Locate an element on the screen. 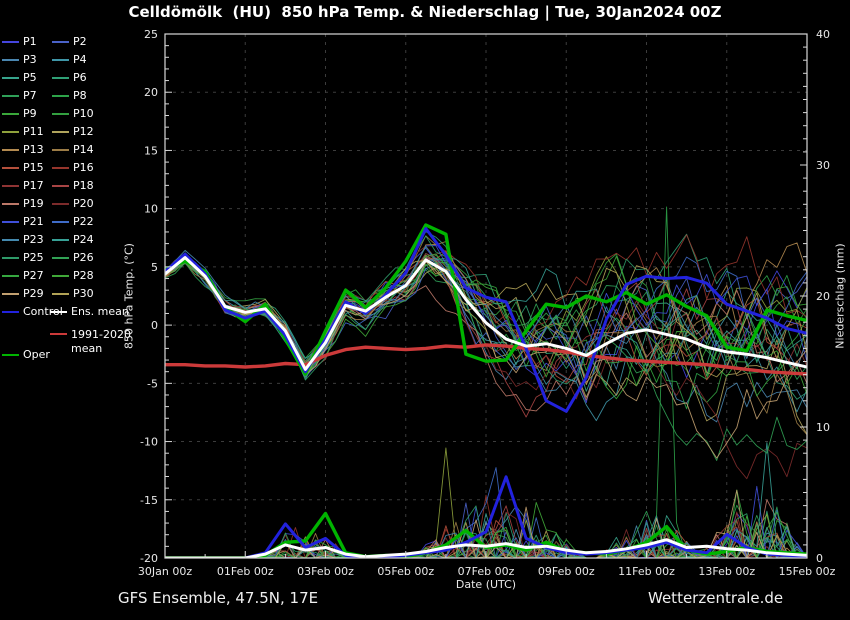 Image resolution: width=850 pixels, height=620 pixels. svg-text: 01Feb 00z is located at coordinates (245, 571).